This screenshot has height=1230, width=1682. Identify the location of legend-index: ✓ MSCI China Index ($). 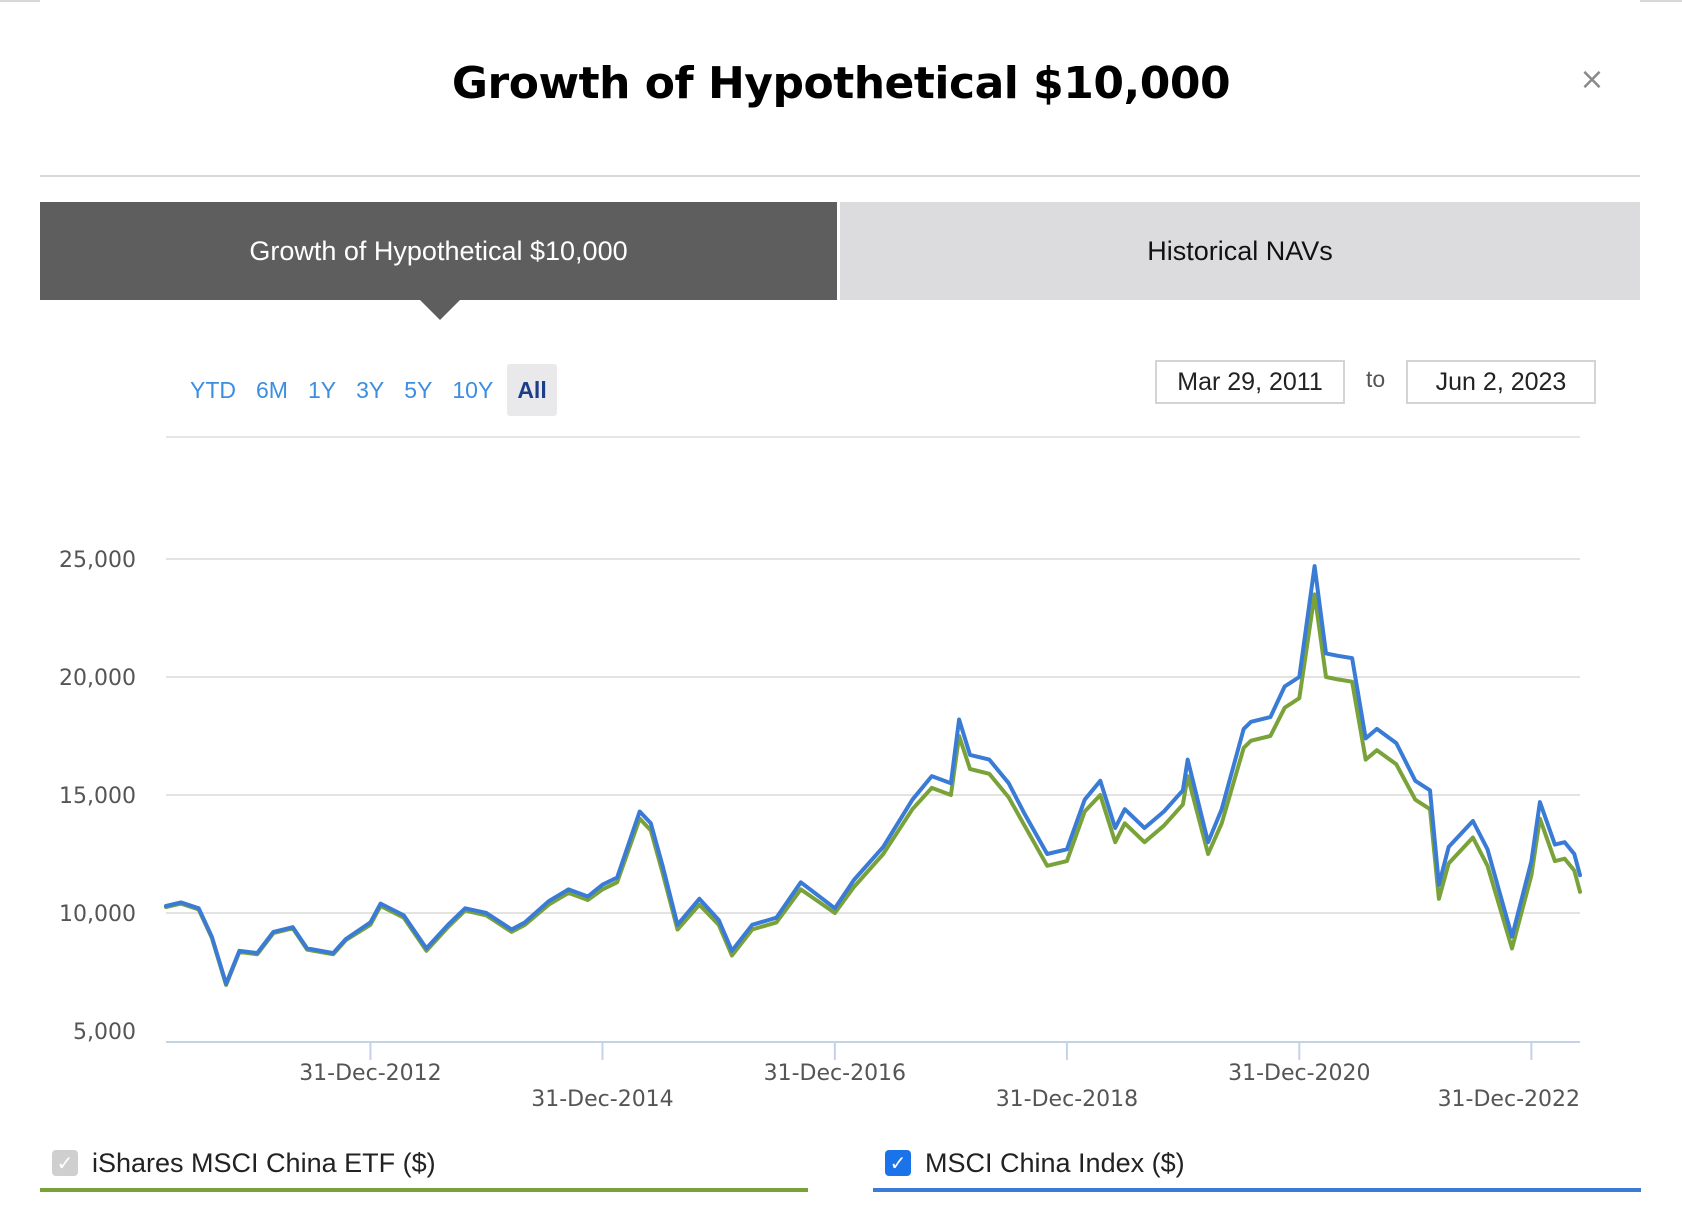
(1257, 1165).